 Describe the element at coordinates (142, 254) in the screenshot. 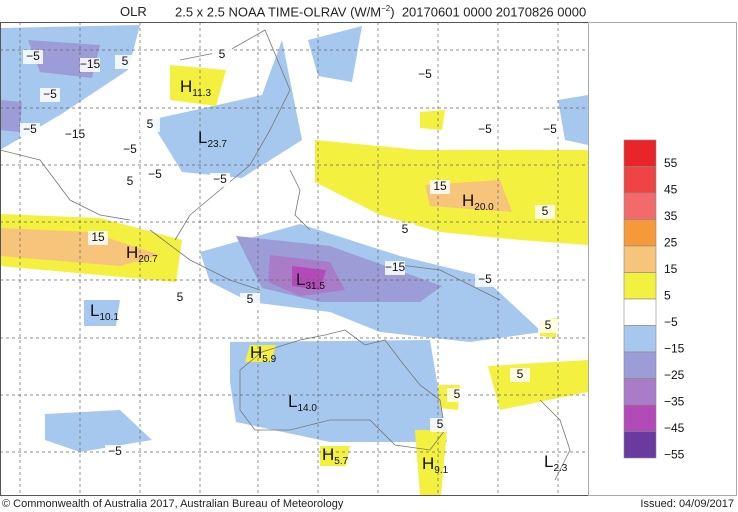

I see `pressure-center: H20.7` at that location.